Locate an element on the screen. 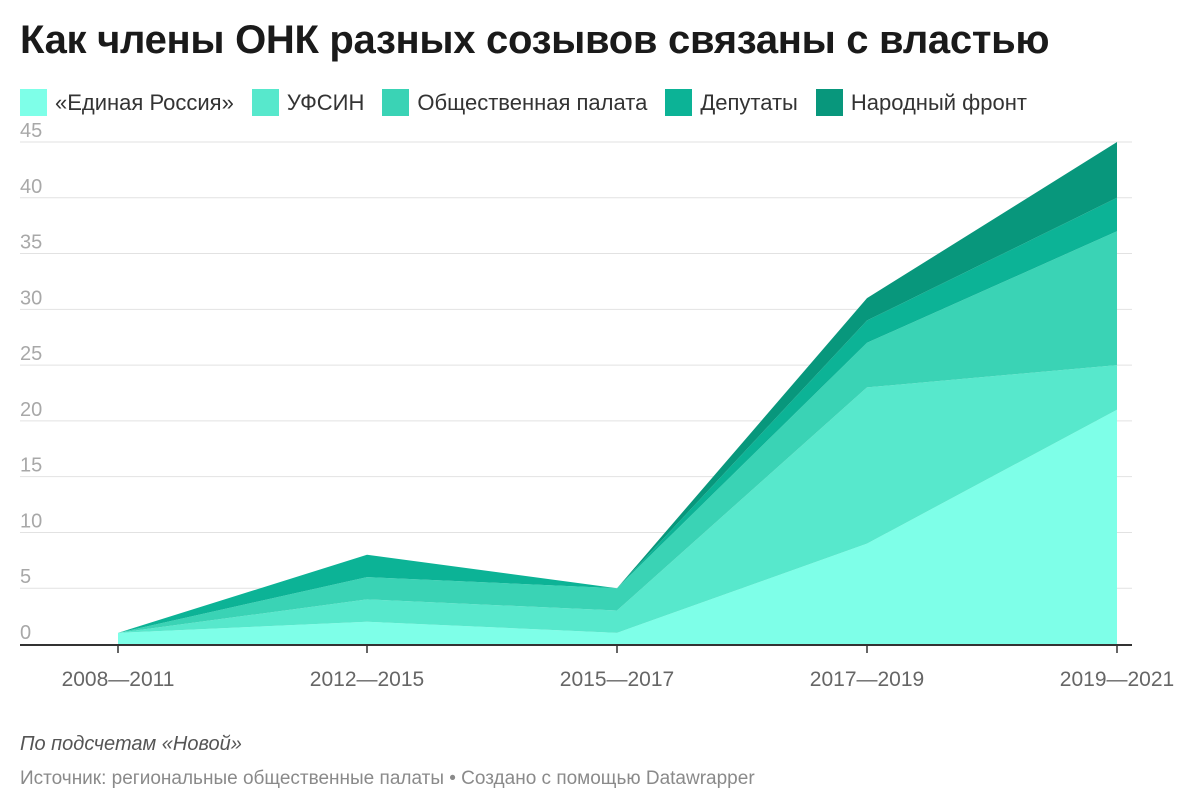 The image size is (1200, 812). x-tick-label: 2015—2017 is located at coordinates (617, 679).